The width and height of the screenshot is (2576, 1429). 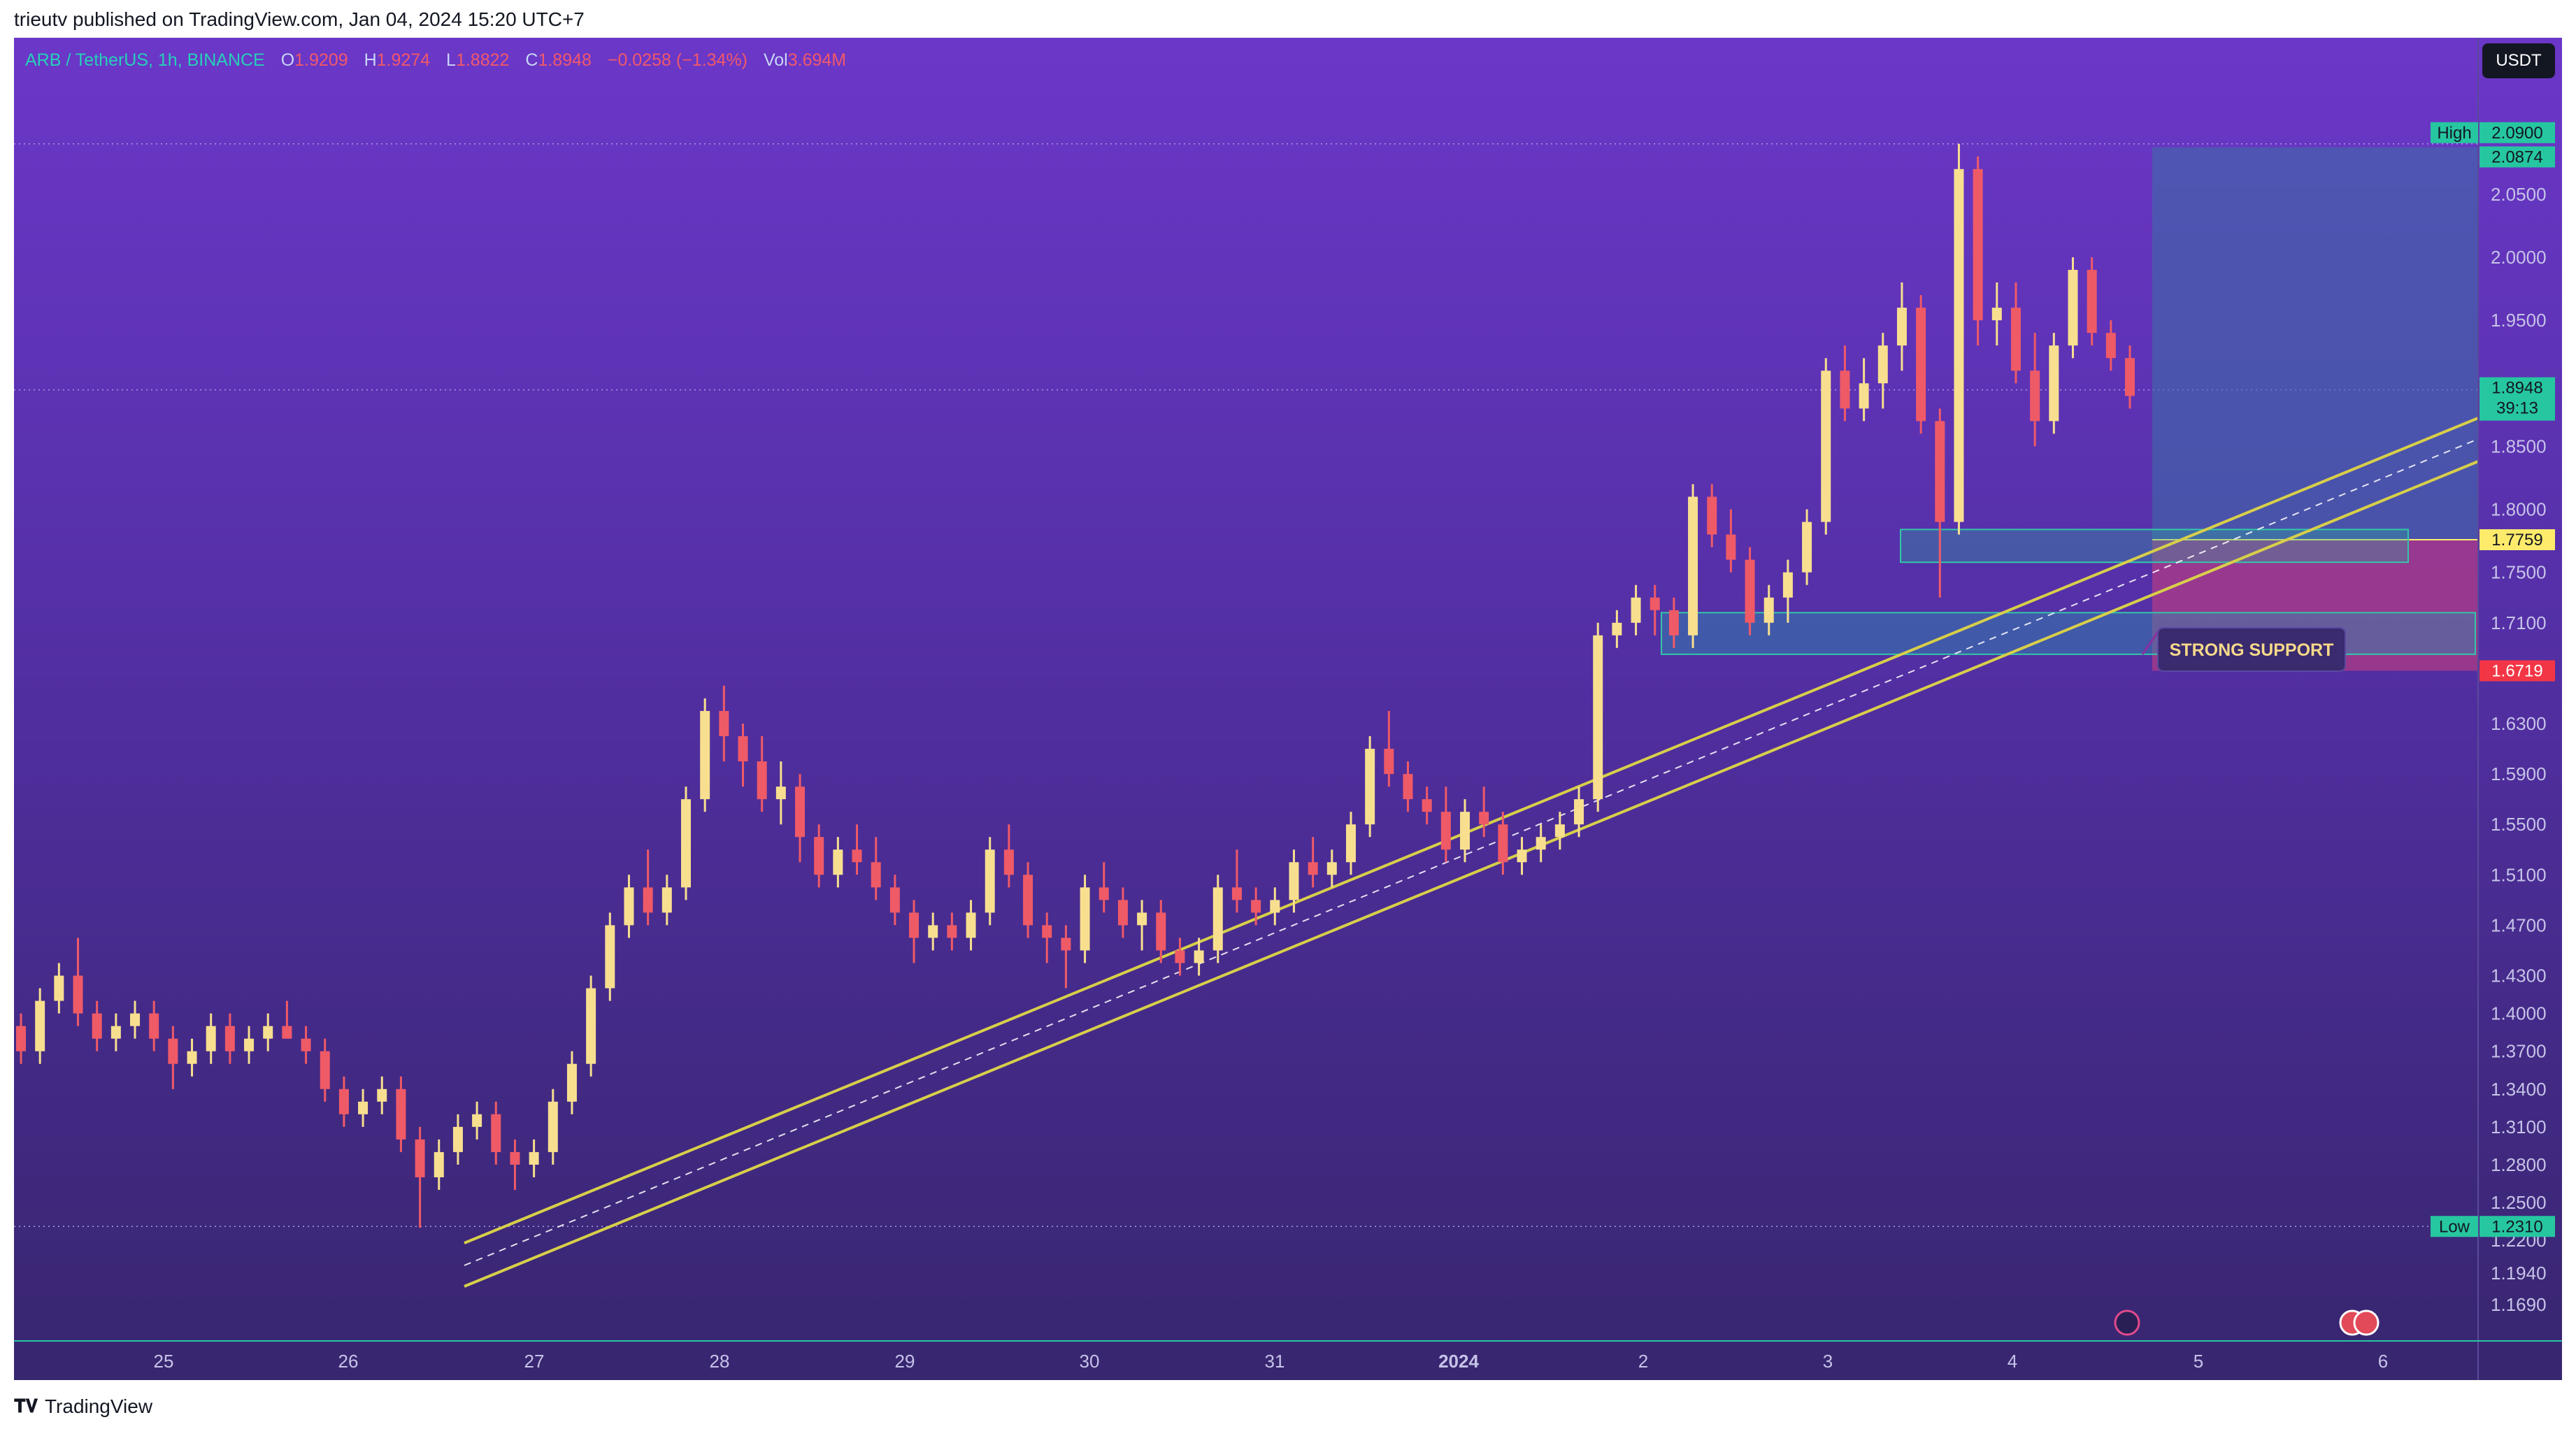 What do you see at coordinates (2493, 132) in the screenshot?
I see `price-label: 2.0900 High` at bounding box center [2493, 132].